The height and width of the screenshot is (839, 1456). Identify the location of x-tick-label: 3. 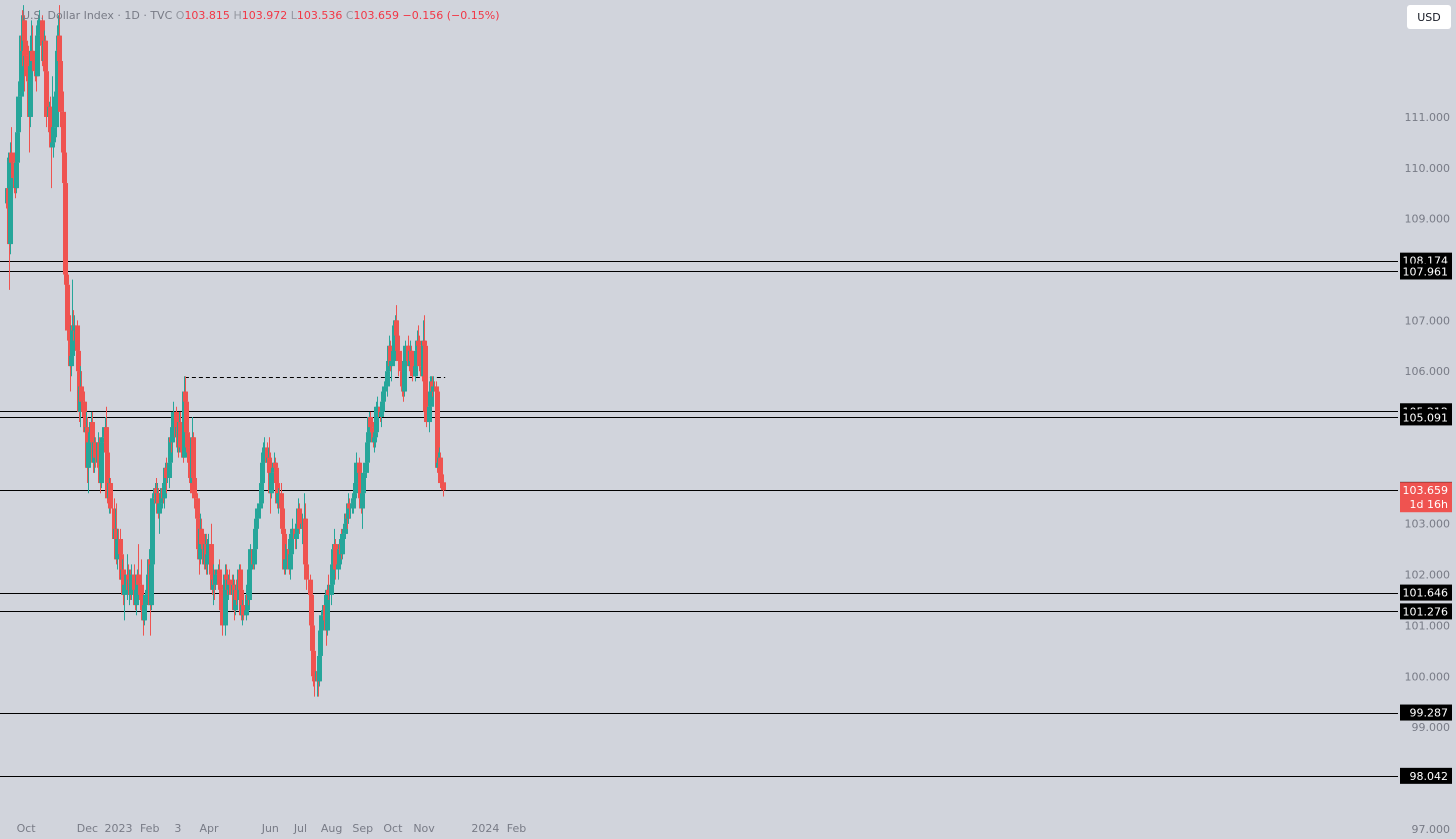
(177, 828).